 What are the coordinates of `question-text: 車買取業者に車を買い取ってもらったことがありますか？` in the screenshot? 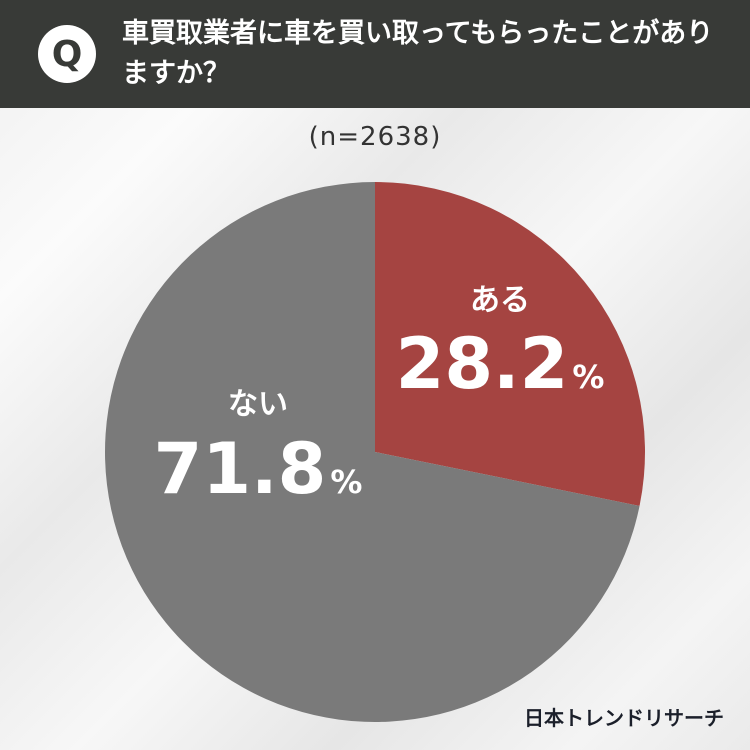 It's located at (418, 53).